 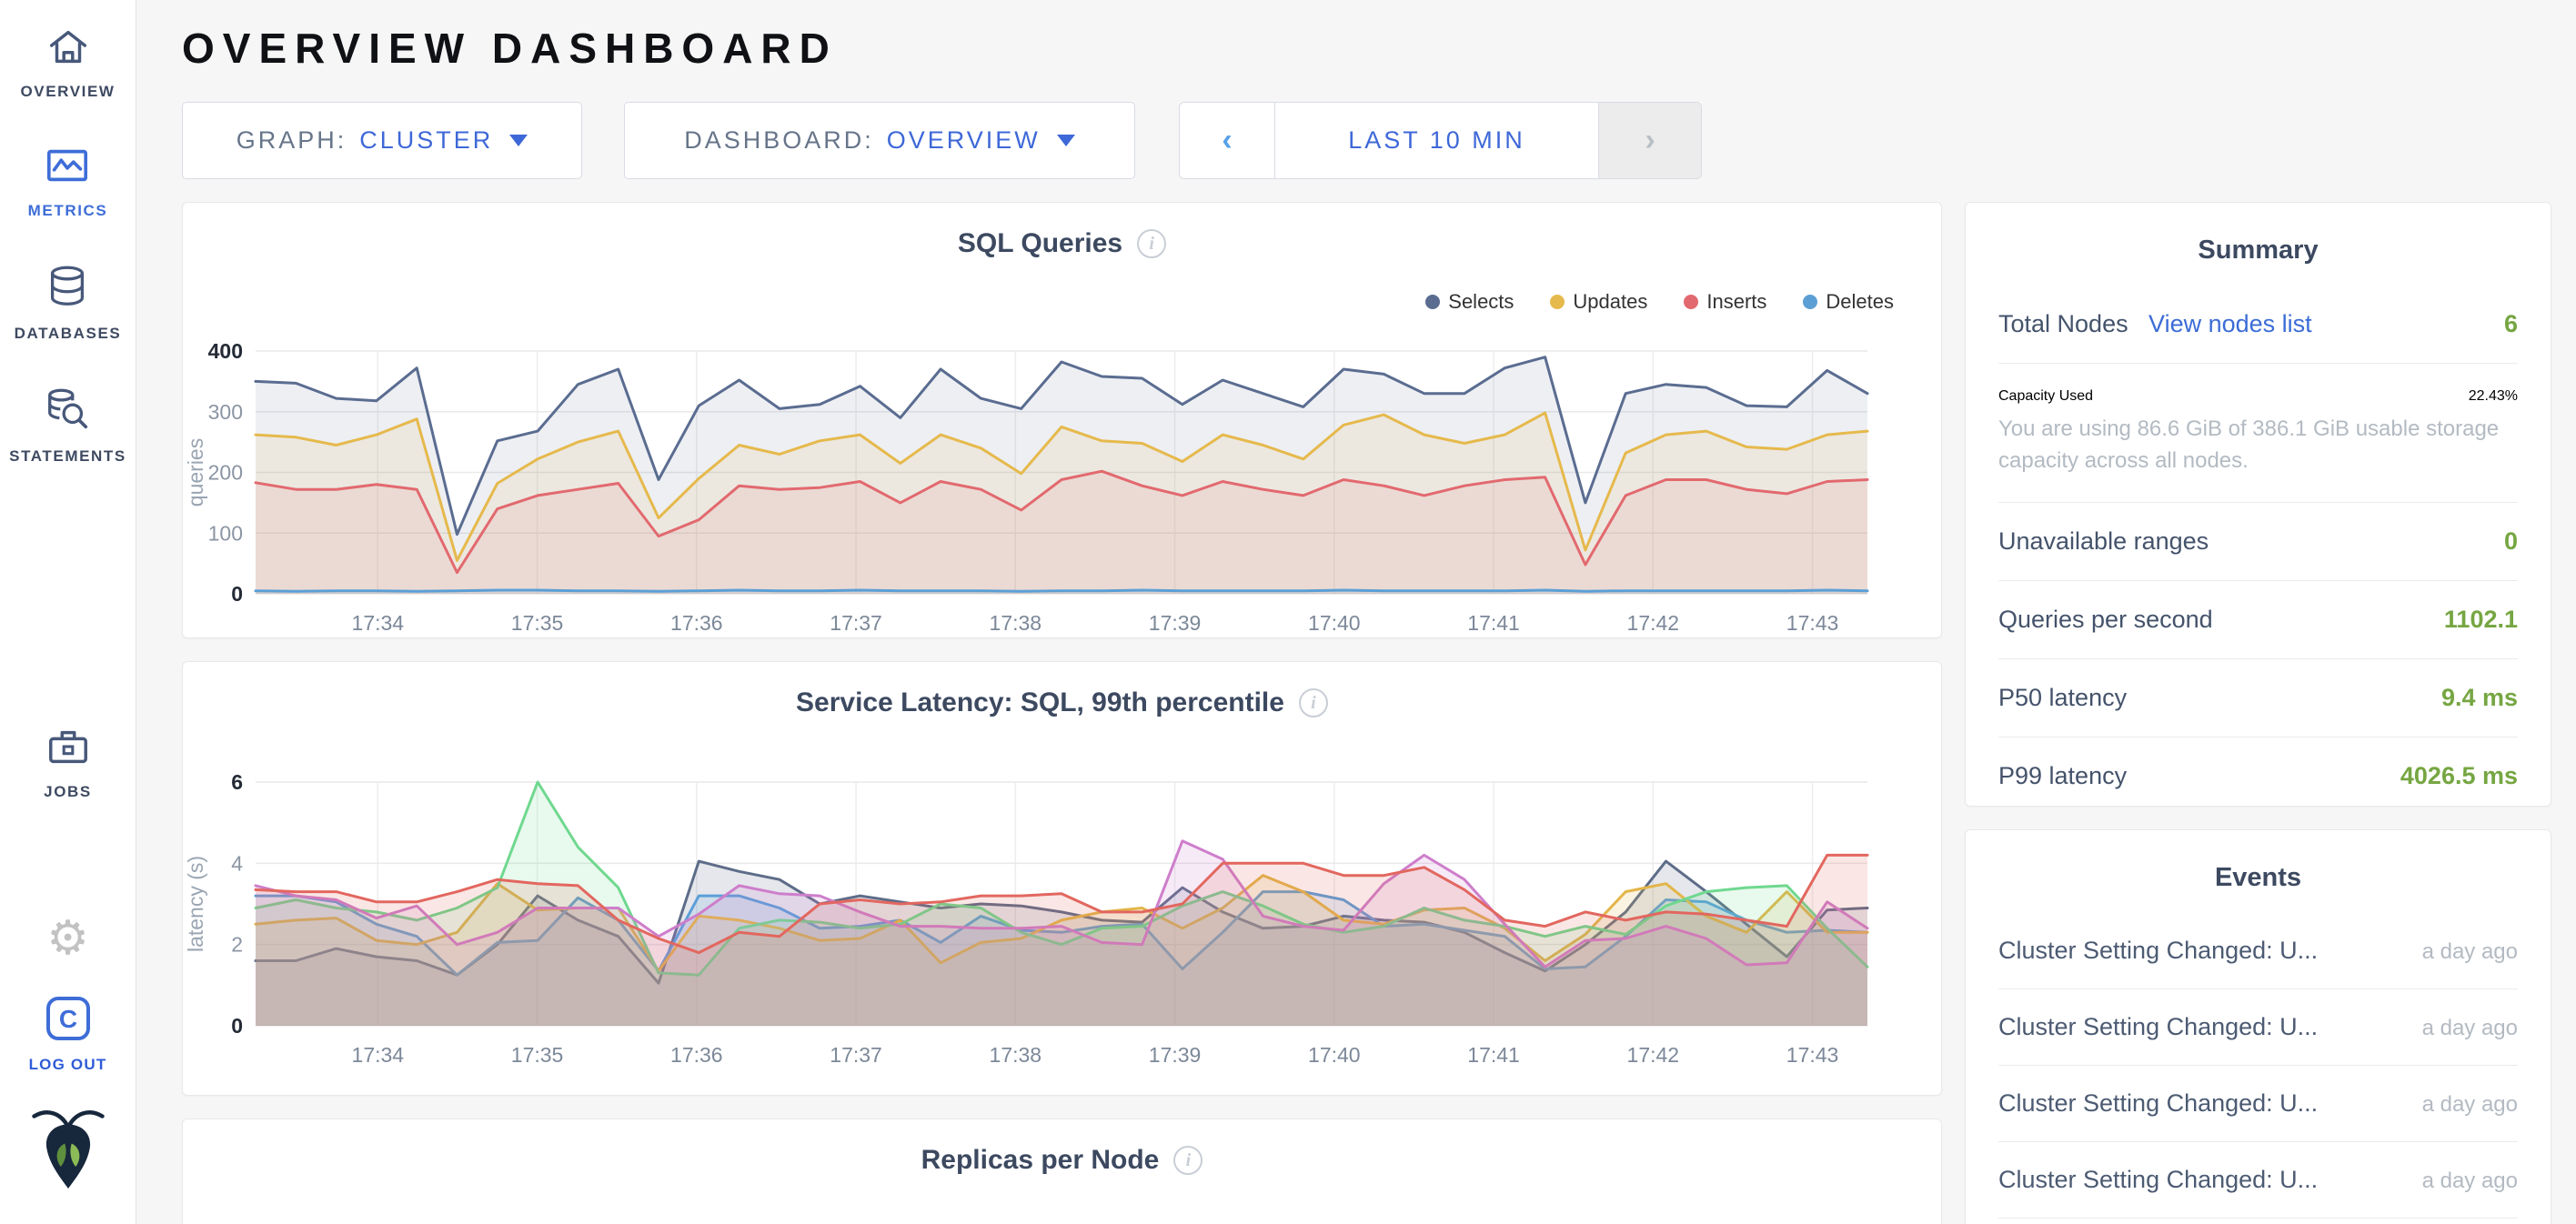 I want to click on time-prev-button: ‹, so click(x=1227, y=140).